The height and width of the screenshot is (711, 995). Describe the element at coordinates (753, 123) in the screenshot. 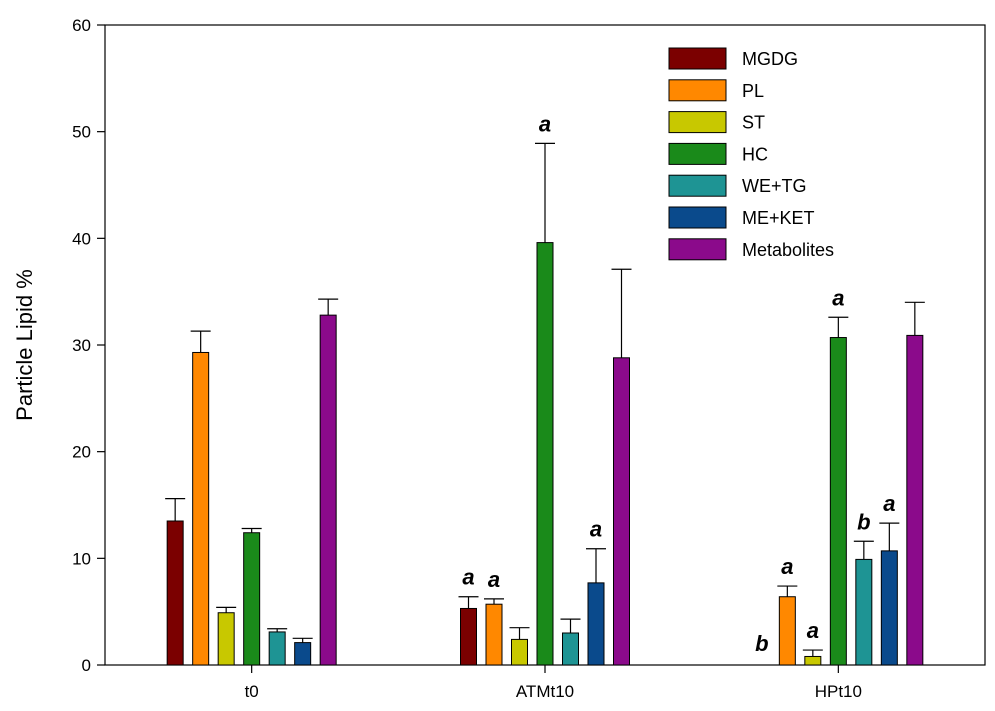

I see `legend-label: ST` at that location.